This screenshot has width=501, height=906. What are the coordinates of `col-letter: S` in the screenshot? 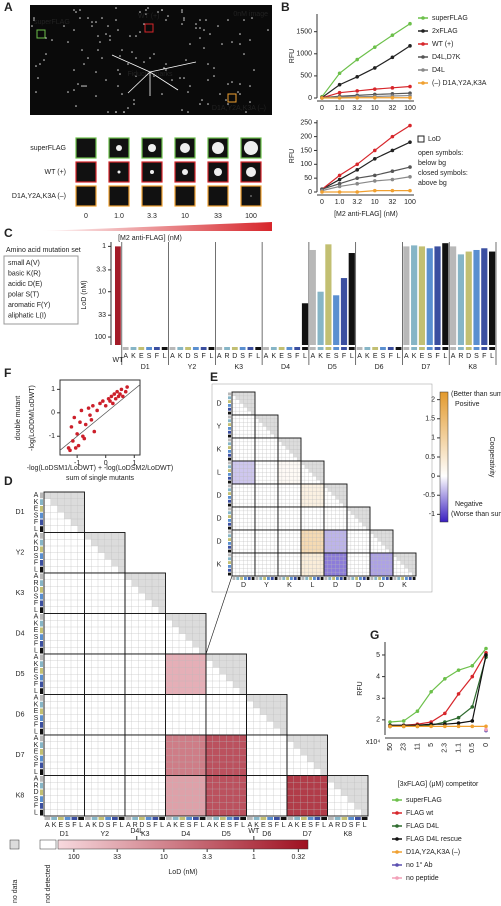 It's located at (229, 825).